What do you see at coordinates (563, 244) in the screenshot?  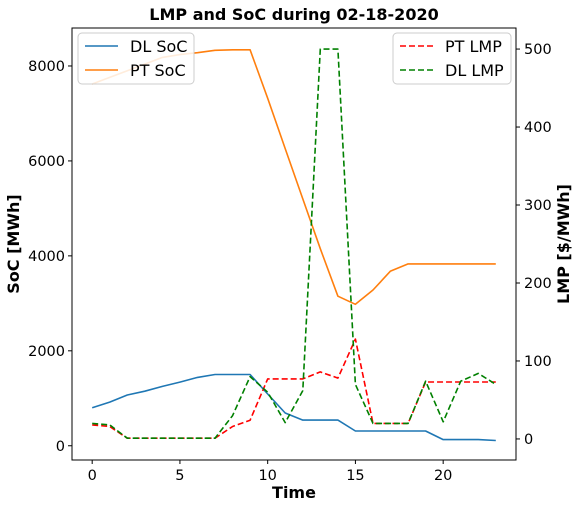 I see `y-right-axis-label: LMP [$/MWh]` at bounding box center [563, 244].